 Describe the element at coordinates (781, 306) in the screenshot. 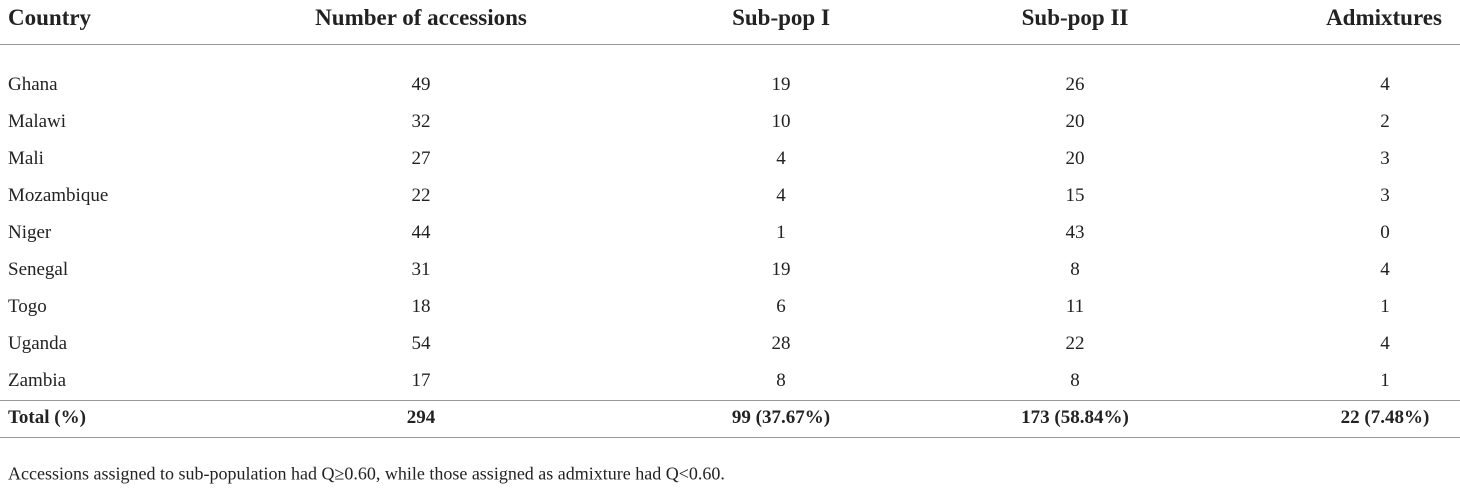

I see `table-cell: 6` at that location.